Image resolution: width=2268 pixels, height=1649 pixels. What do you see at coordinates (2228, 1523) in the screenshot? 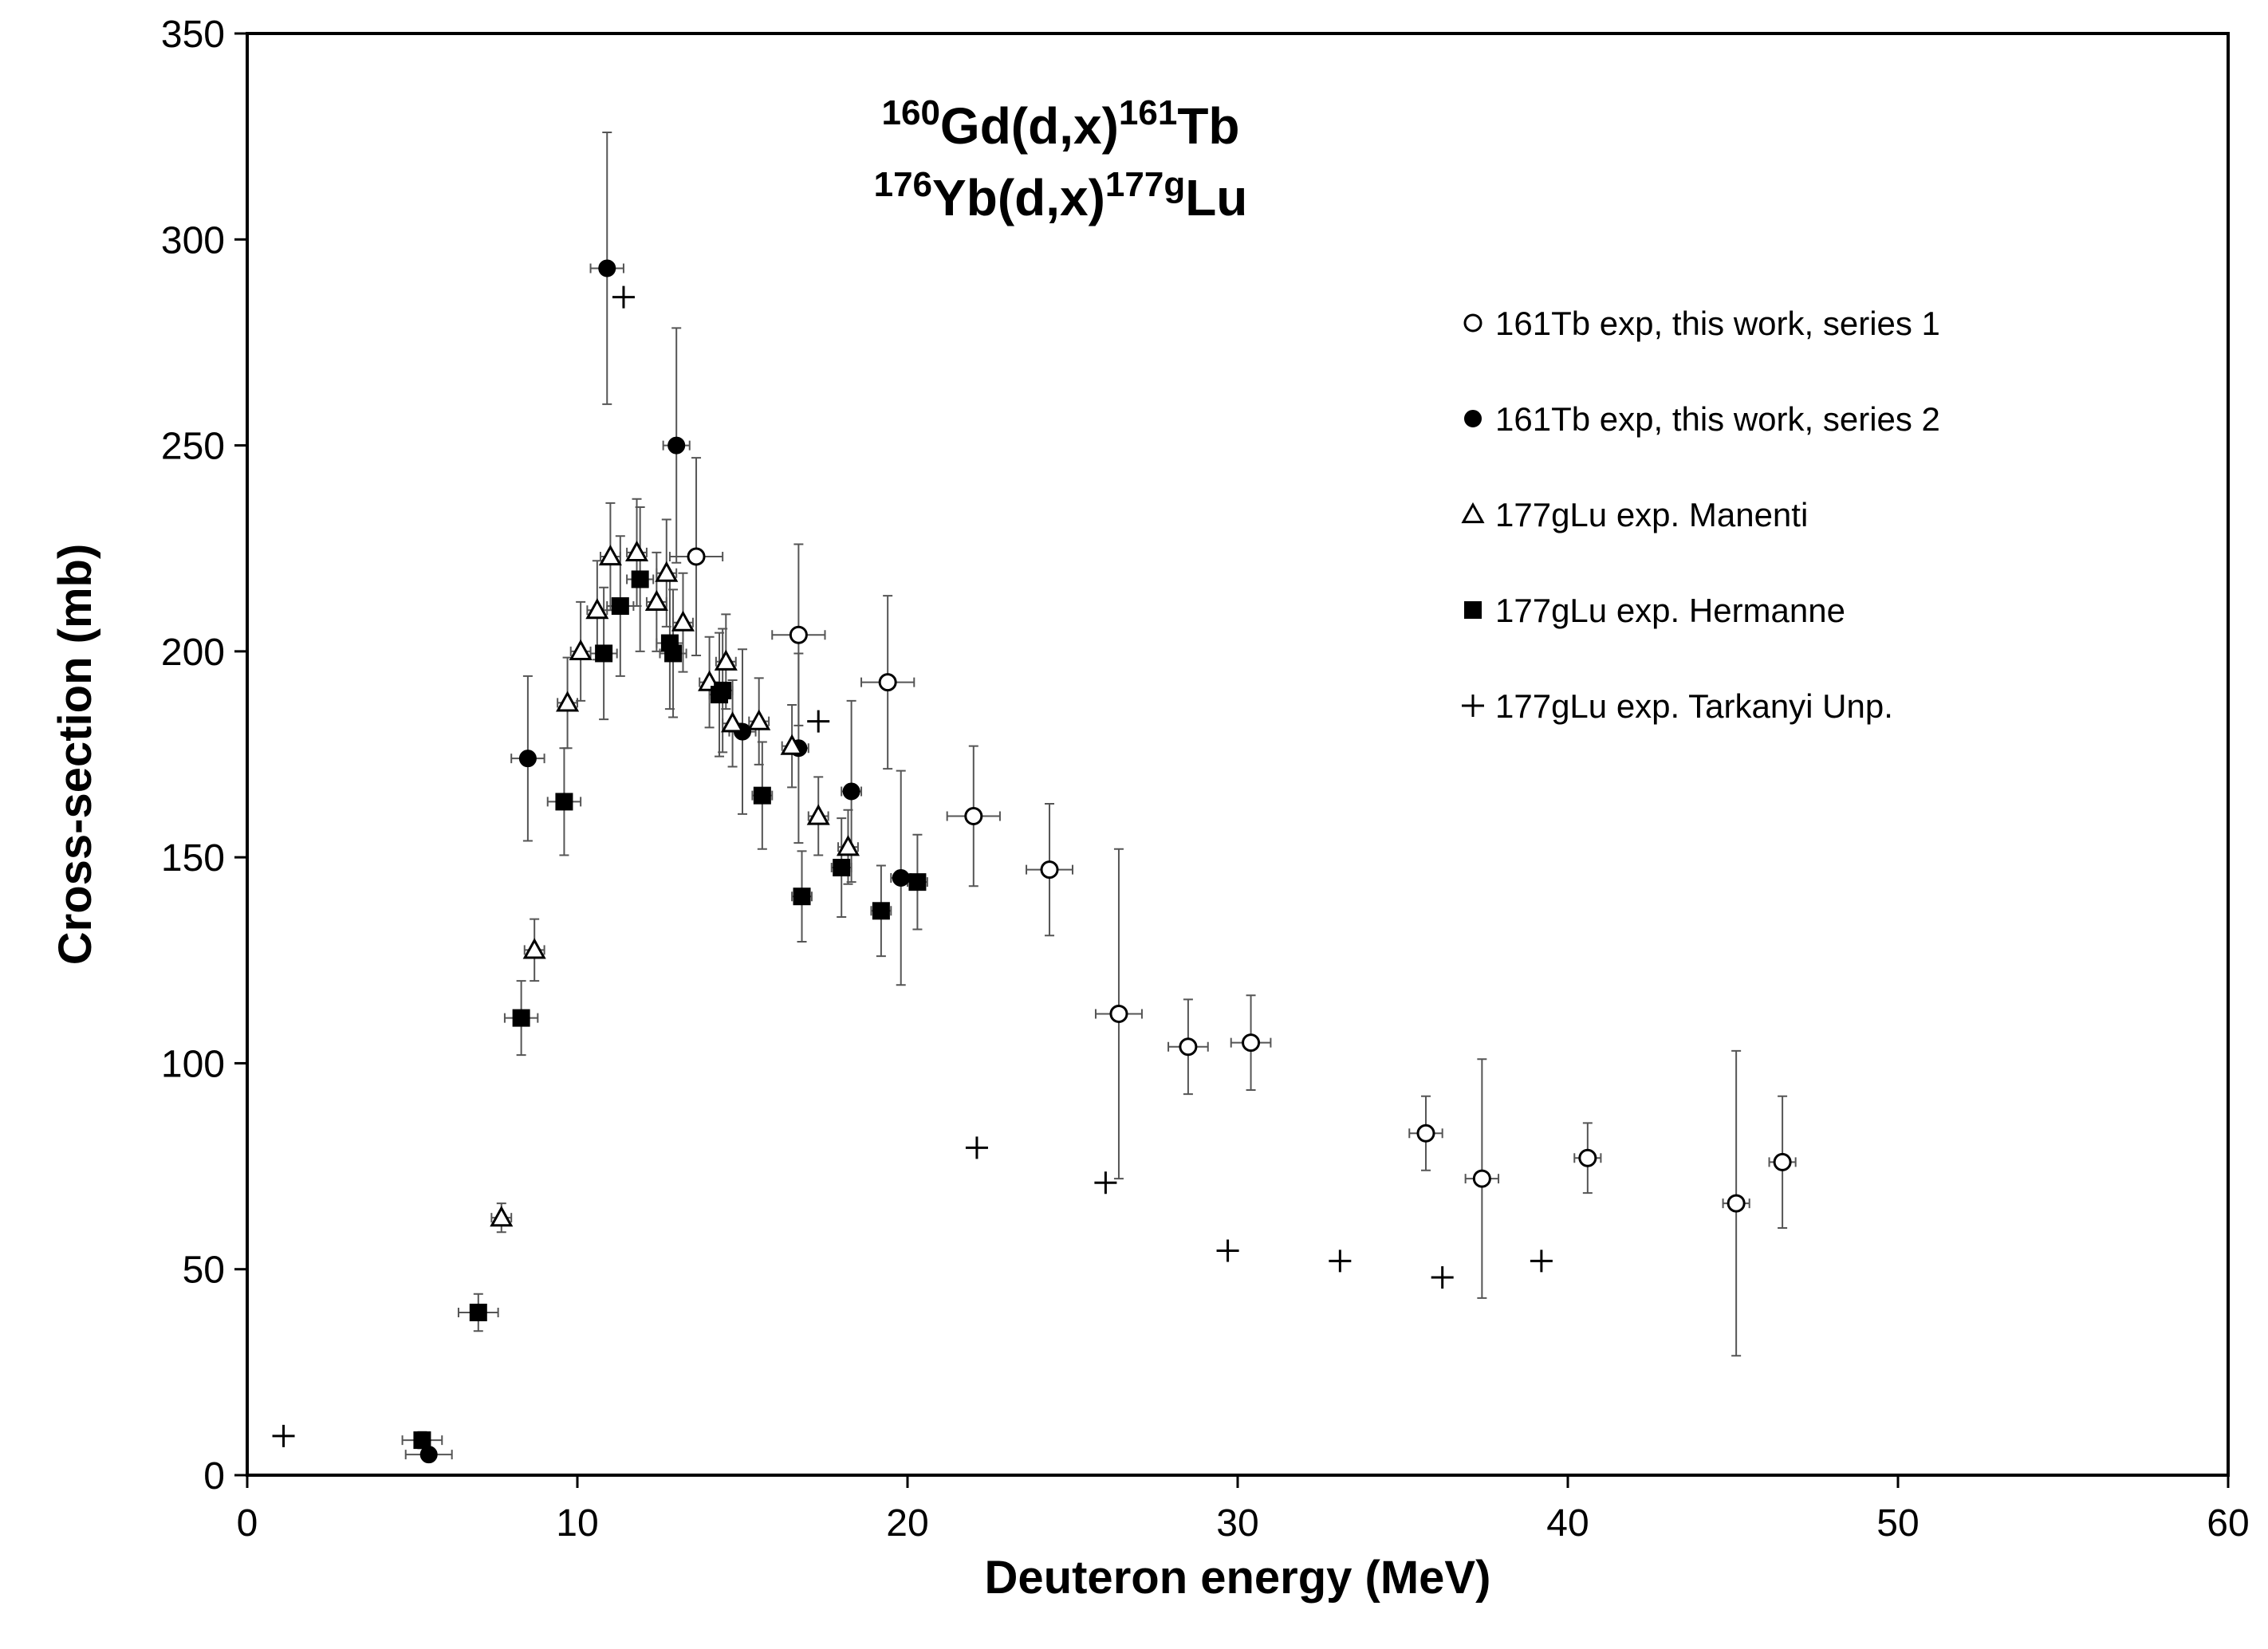
I see `x-tick-label: 60` at bounding box center [2228, 1523].